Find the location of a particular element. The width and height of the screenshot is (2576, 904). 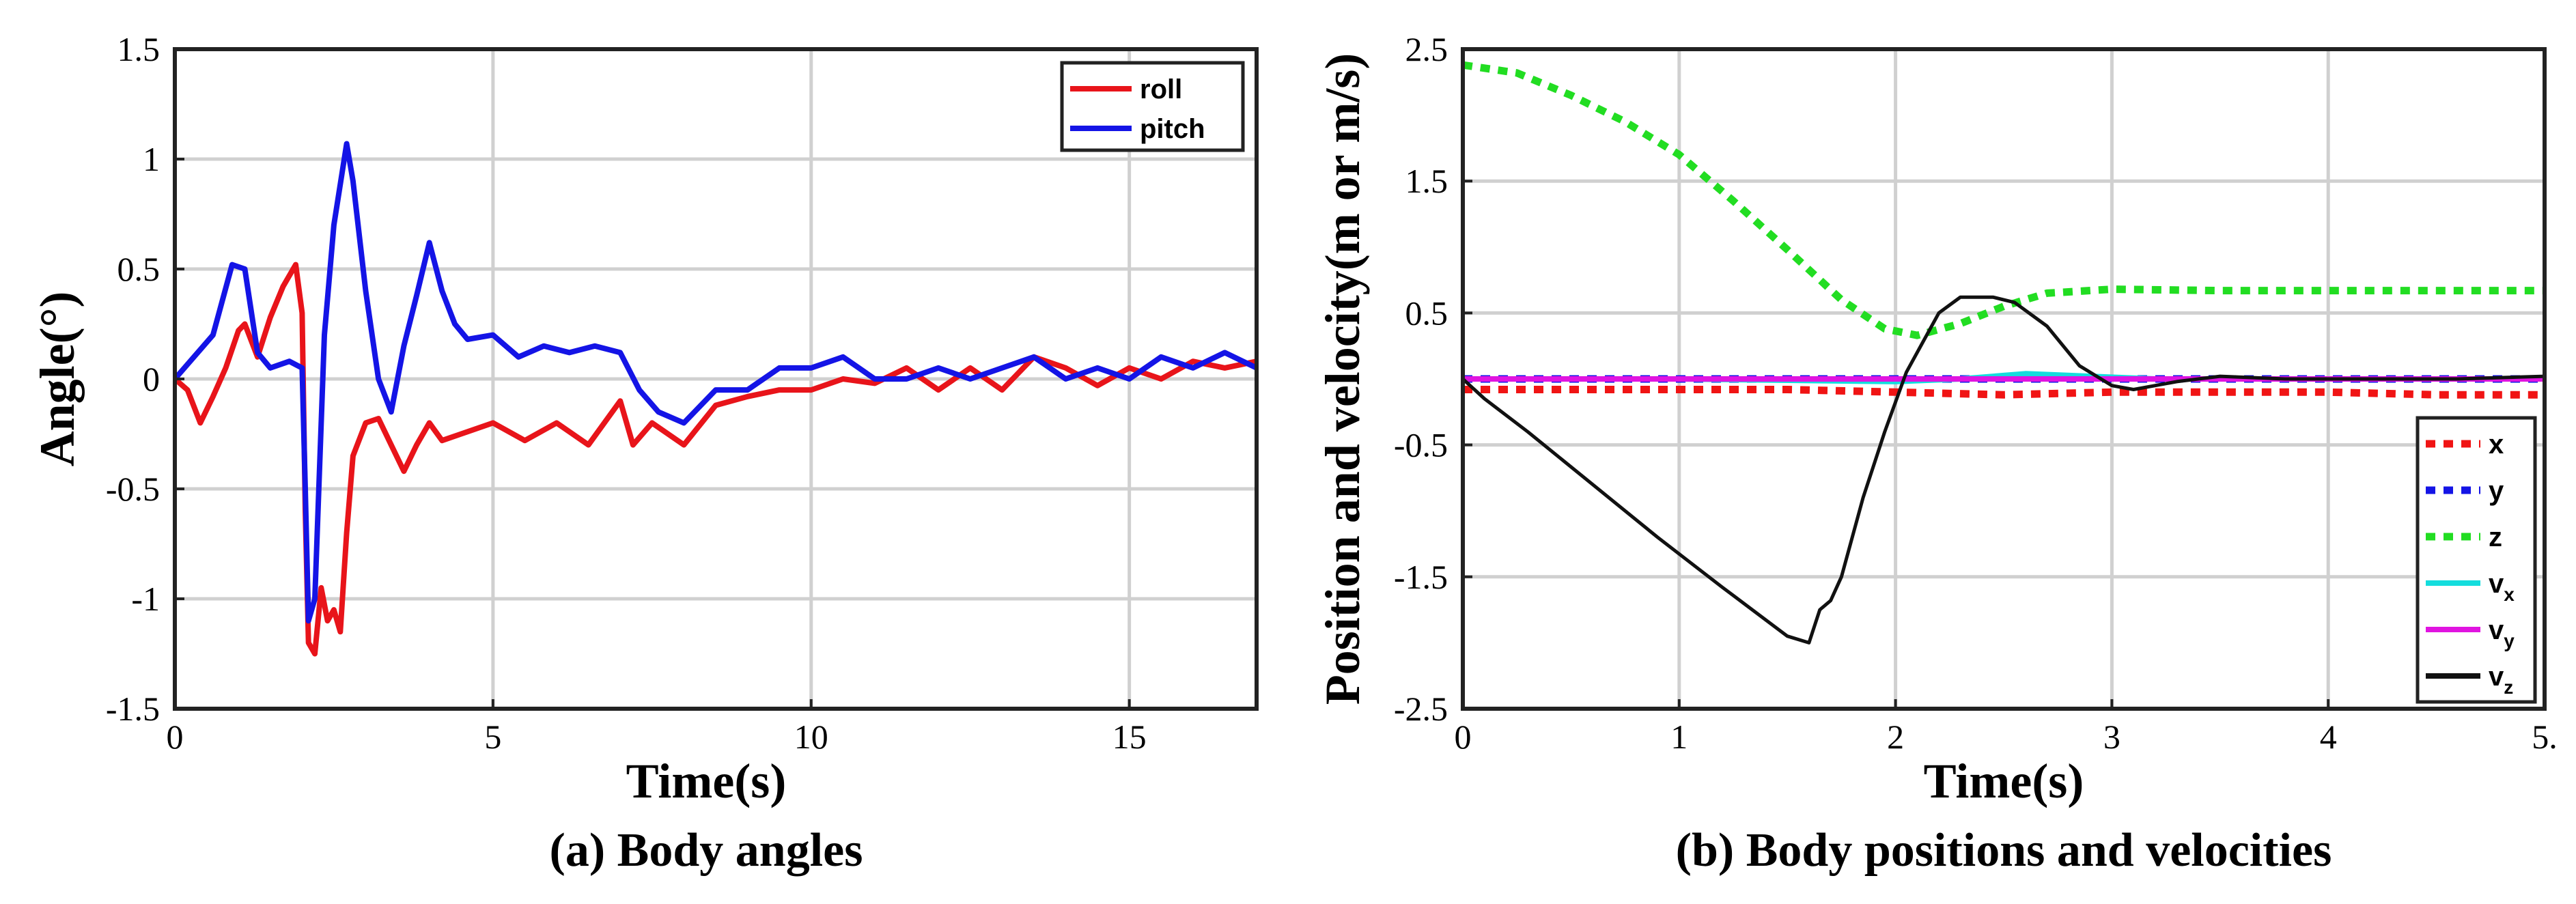

xlabel-b: Time(s) is located at coordinates (2004, 781).